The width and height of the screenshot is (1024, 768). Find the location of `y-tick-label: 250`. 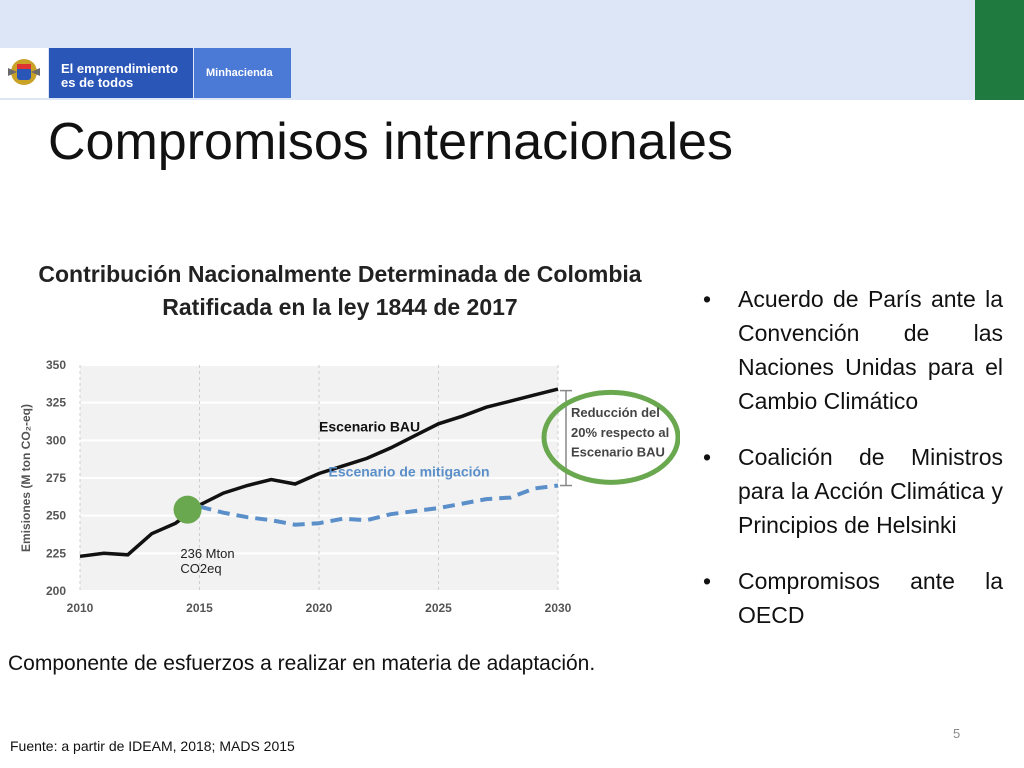

y-tick-label: 250 is located at coordinates (56, 516).